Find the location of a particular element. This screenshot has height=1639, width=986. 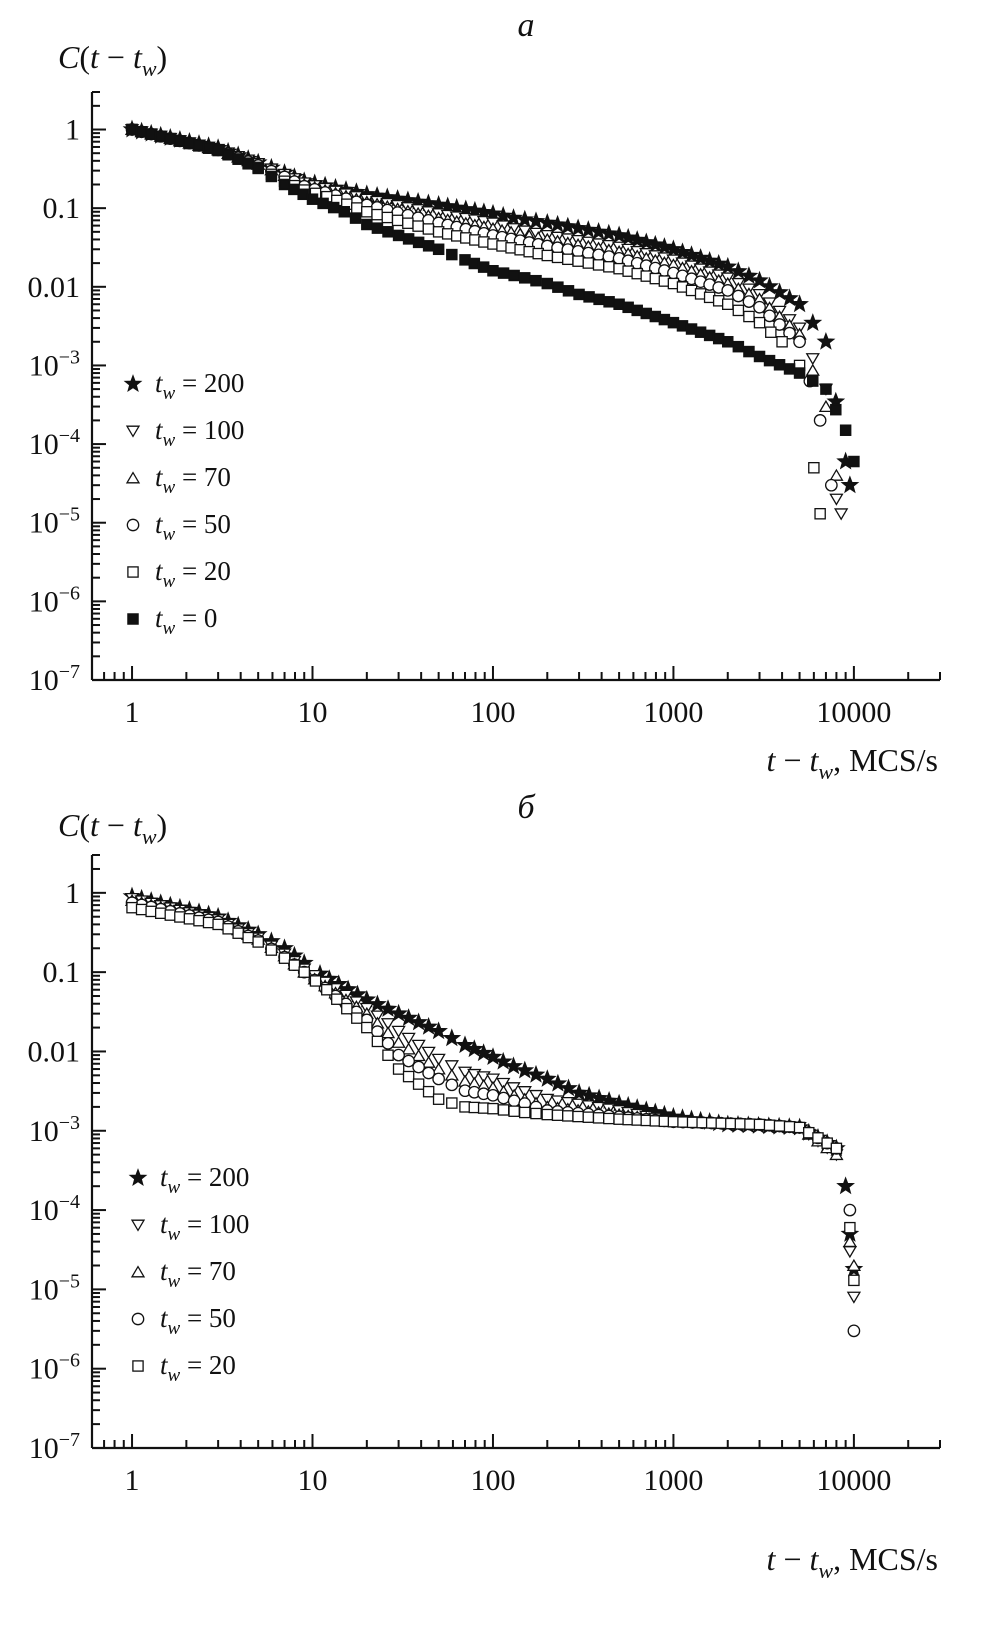

y-tick-label: 0.1 is located at coordinates (62, 208).